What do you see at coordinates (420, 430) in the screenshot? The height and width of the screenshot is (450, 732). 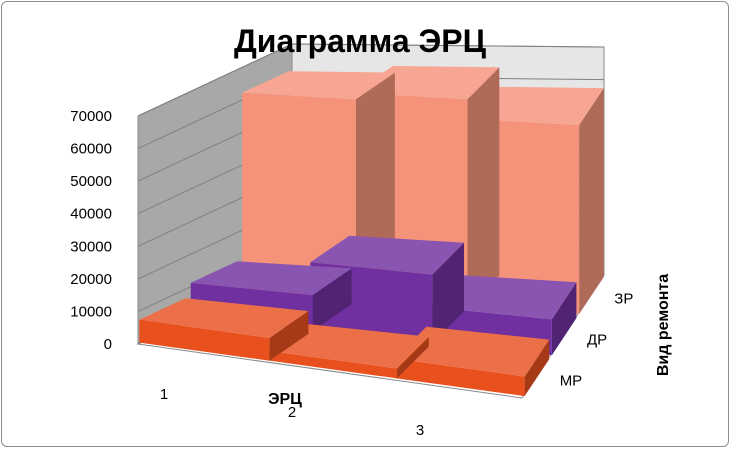 I see `x-tick-label: 3` at bounding box center [420, 430].